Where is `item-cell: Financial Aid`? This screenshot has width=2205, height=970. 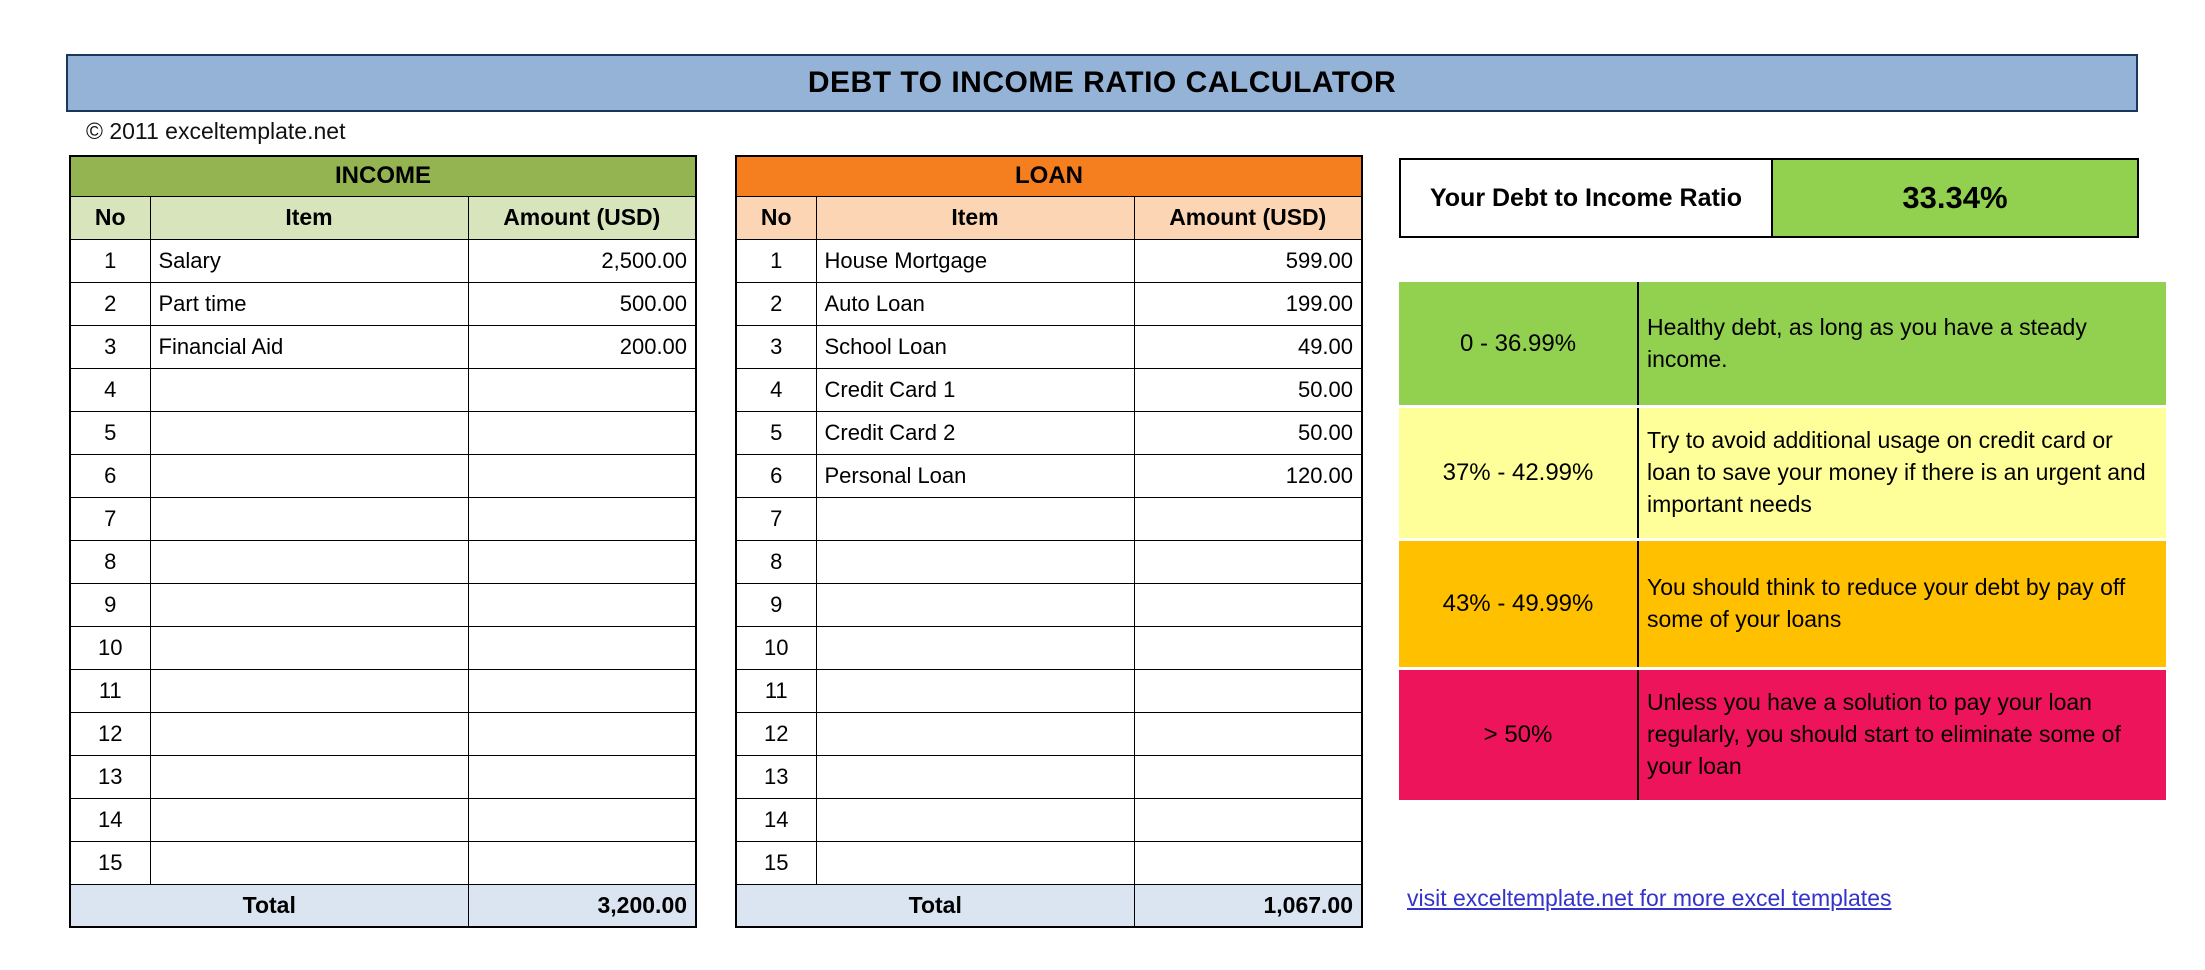 item-cell: Financial Aid is located at coordinates (309, 346).